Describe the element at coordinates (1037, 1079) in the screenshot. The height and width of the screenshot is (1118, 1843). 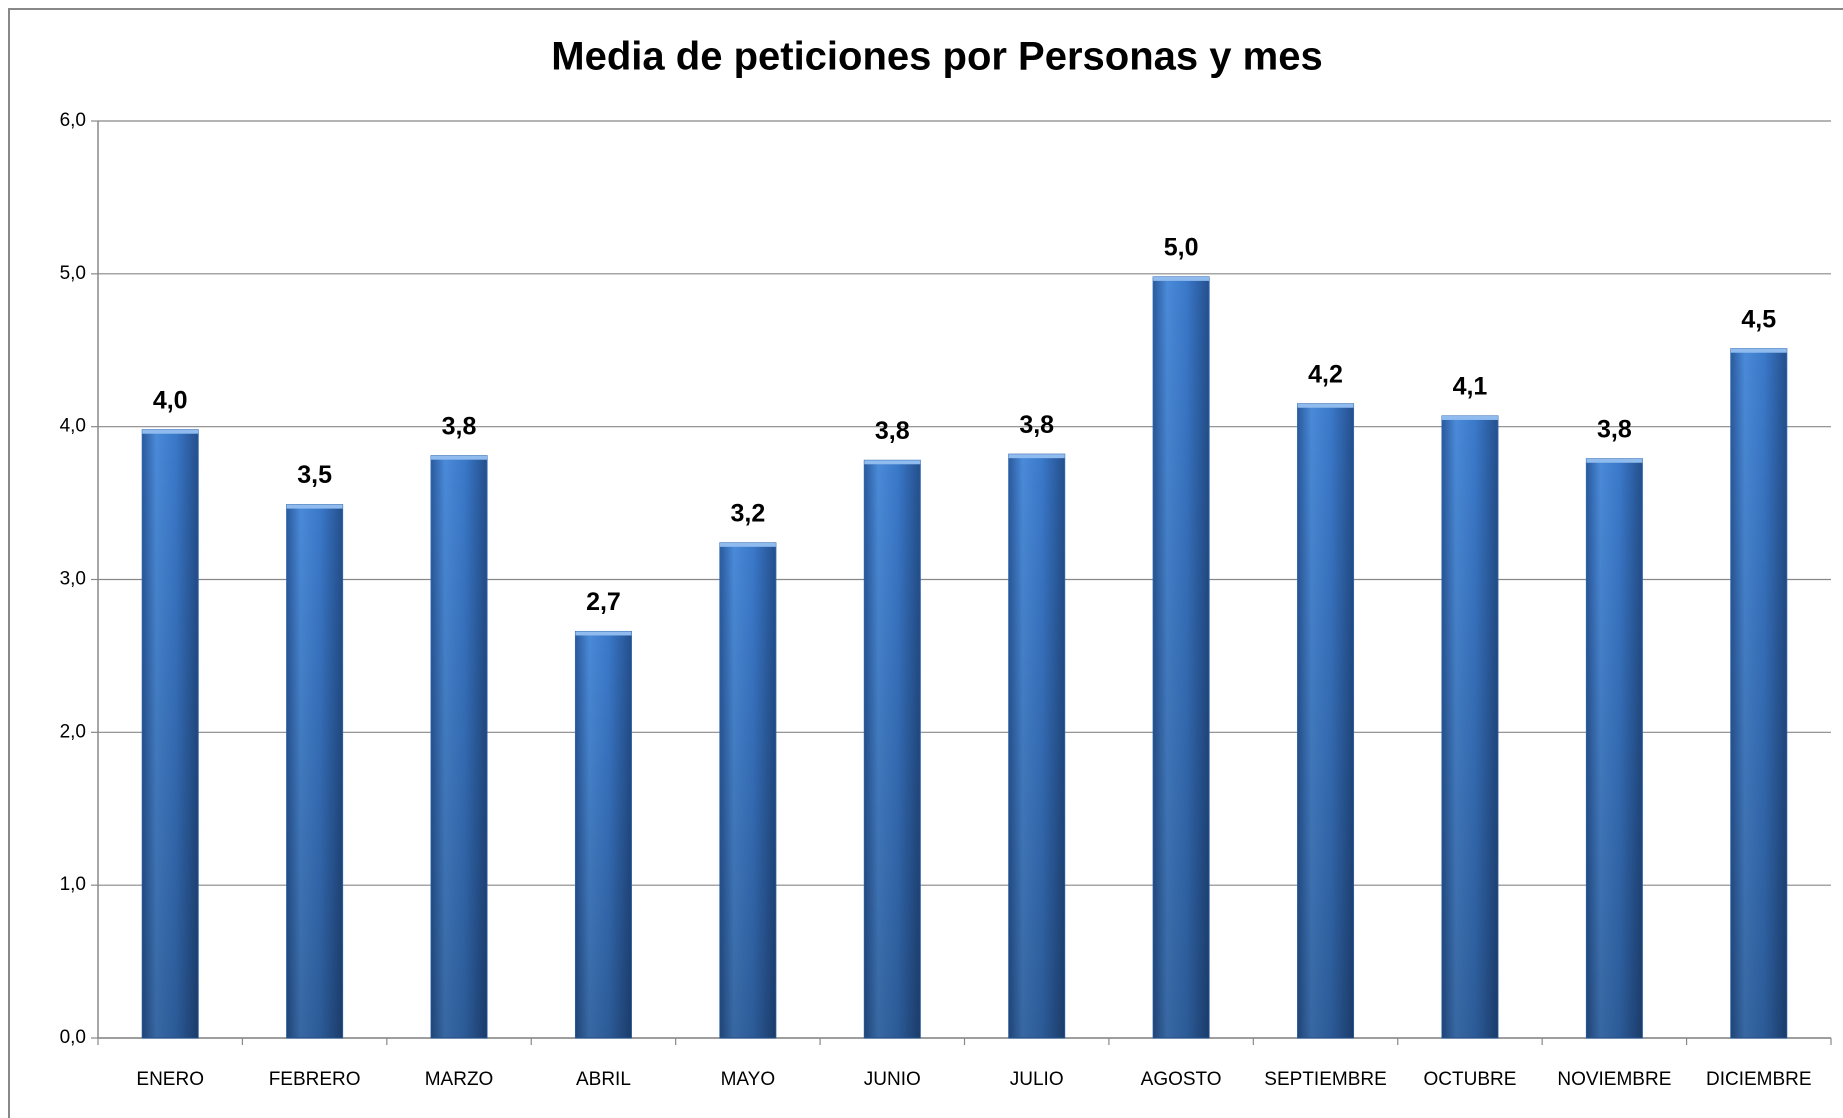
I see `x-tick-label: JULIO` at that location.